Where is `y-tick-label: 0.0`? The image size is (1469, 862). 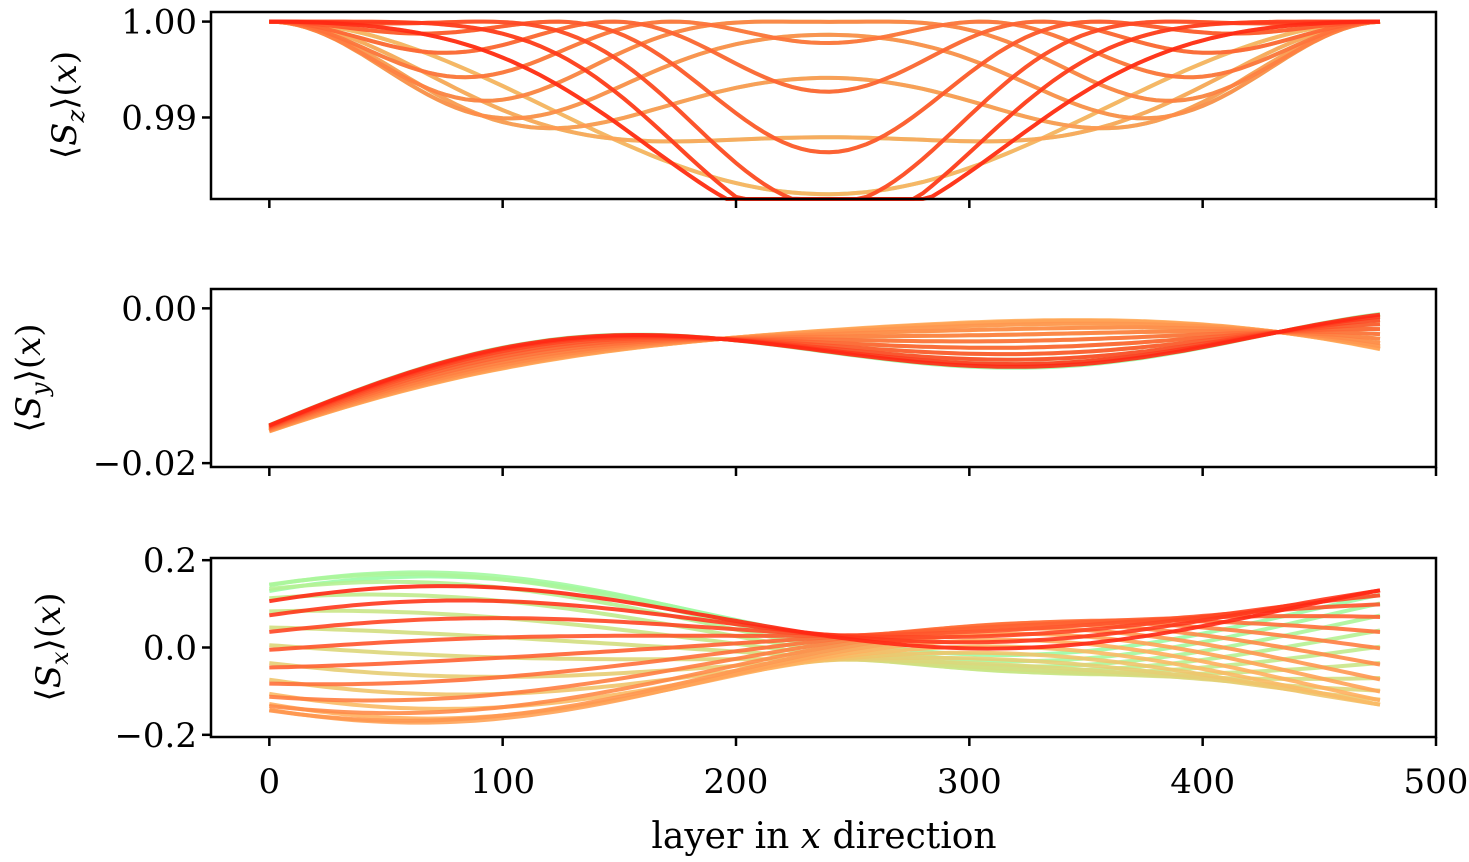 y-tick-label: 0.0 is located at coordinates (170, 649).